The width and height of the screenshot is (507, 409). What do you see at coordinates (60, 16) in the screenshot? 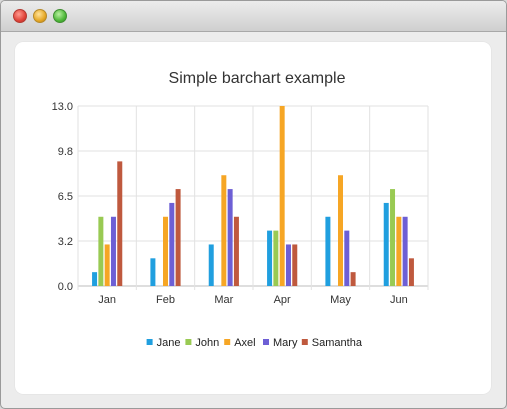
I see `zoom-button` at bounding box center [60, 16].